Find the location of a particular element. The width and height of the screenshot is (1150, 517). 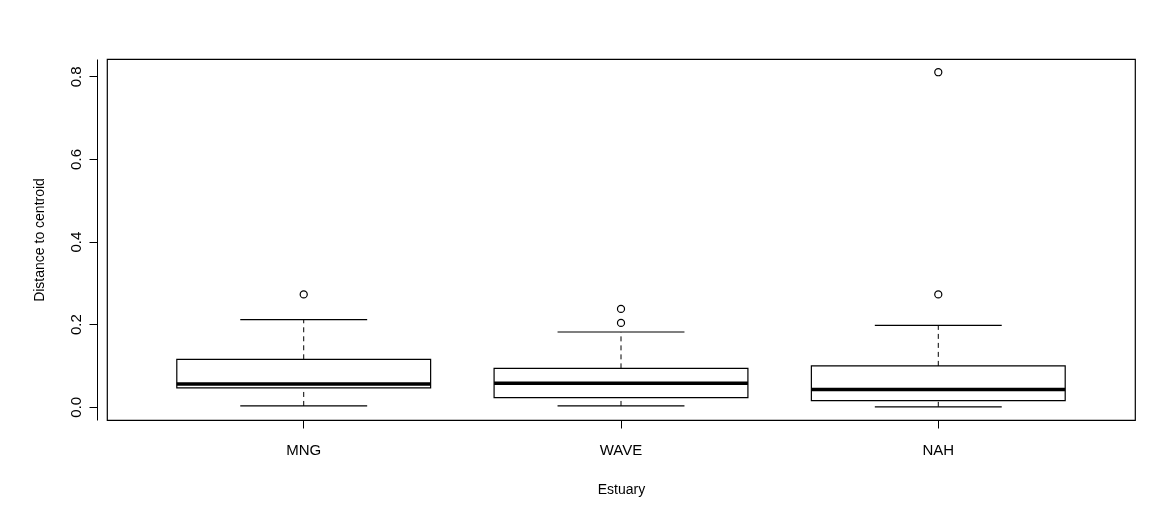

y-tick-label: 0.0 is located at coordinates (75, 407).